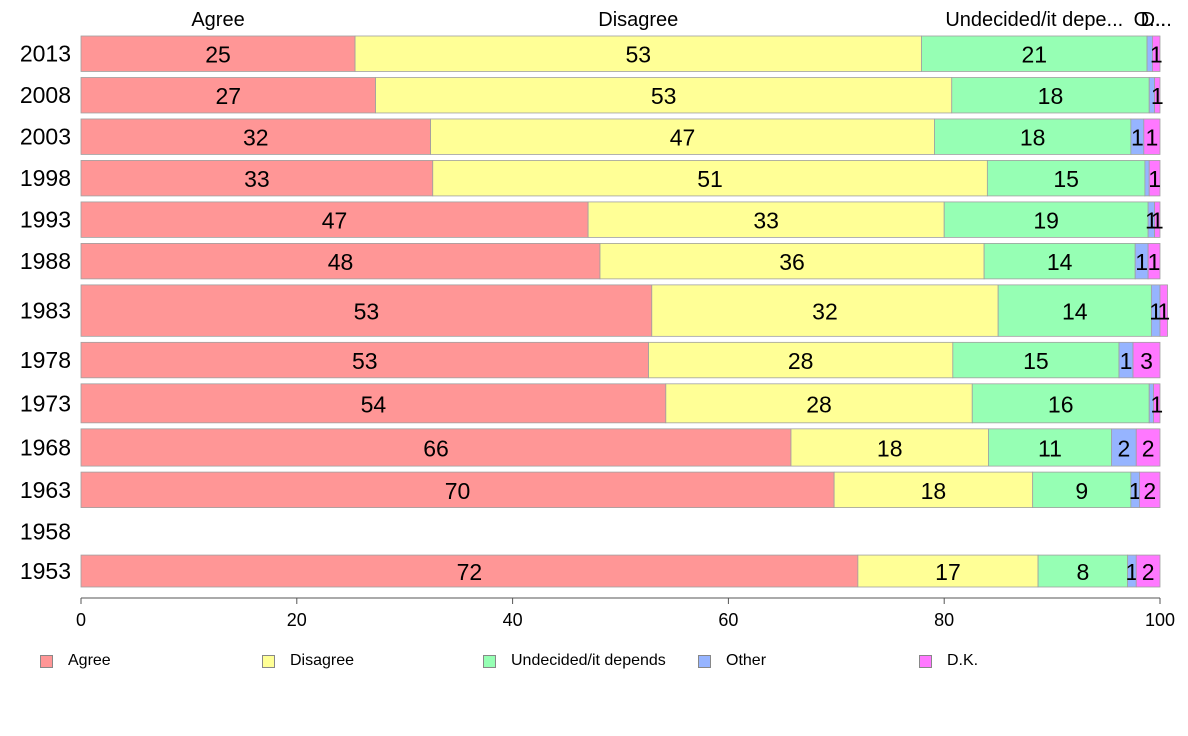 The image size is (1188, 736). What do you see at coordinates (1132, 572) in the screenshot?
I see `data-label-1953-other: 1` at bounding box center [1132, 572].